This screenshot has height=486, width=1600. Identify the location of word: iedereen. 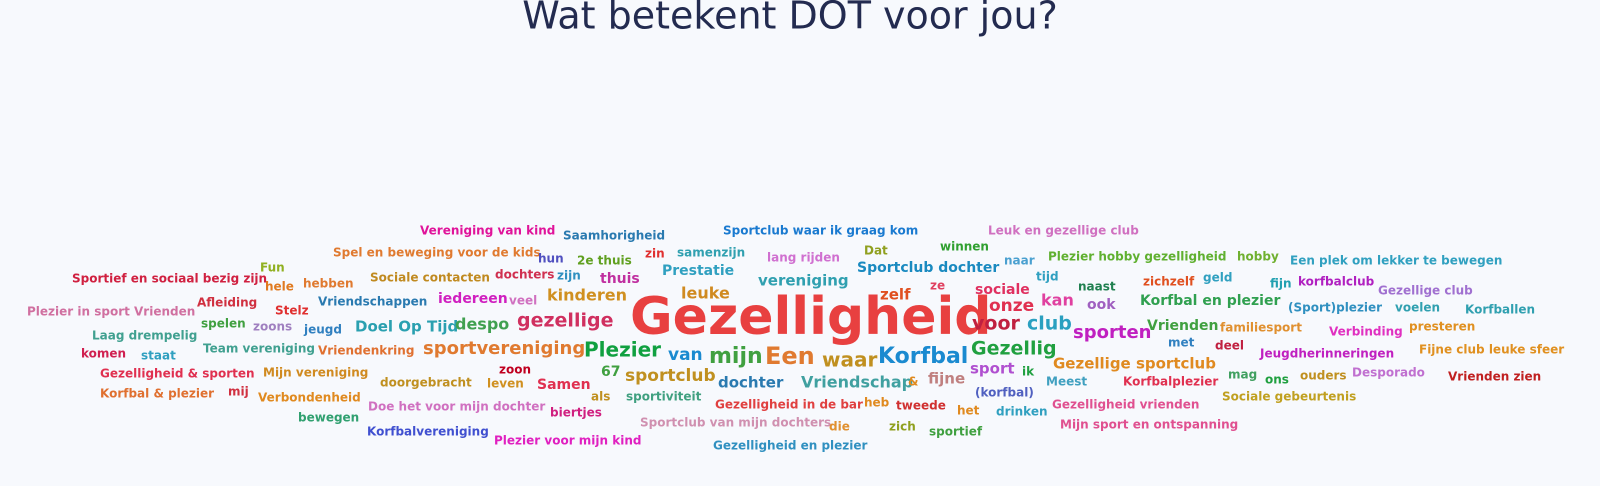
(473, 299).